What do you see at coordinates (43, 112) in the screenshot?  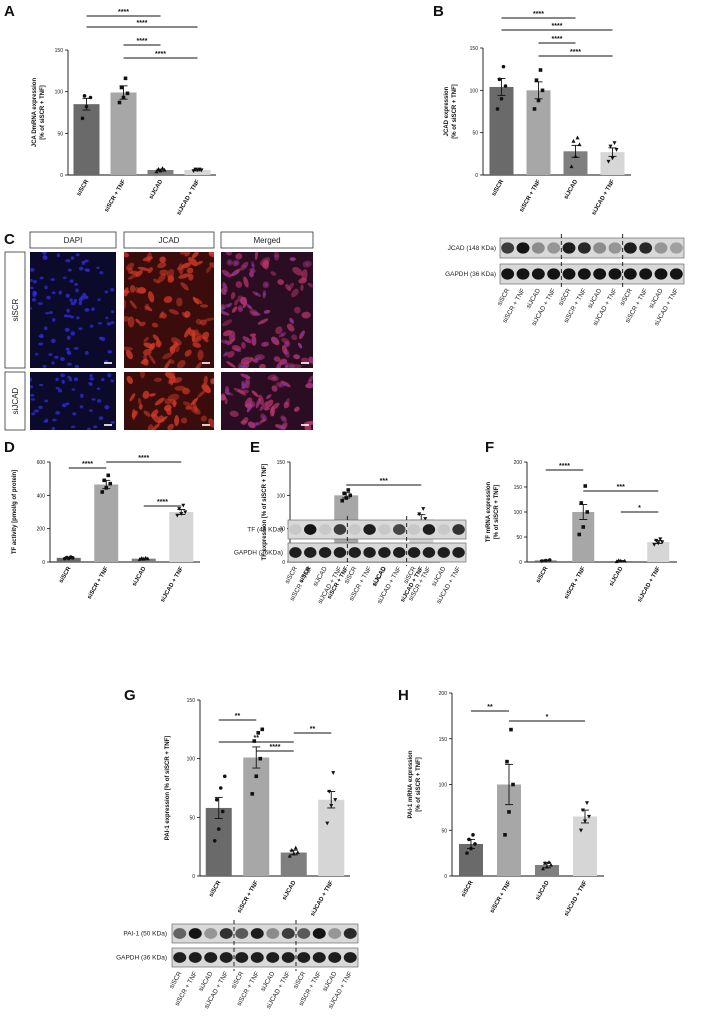 I see `y-axis-label: [% of siSCR + TNF]` at bounding box center [43, 112].